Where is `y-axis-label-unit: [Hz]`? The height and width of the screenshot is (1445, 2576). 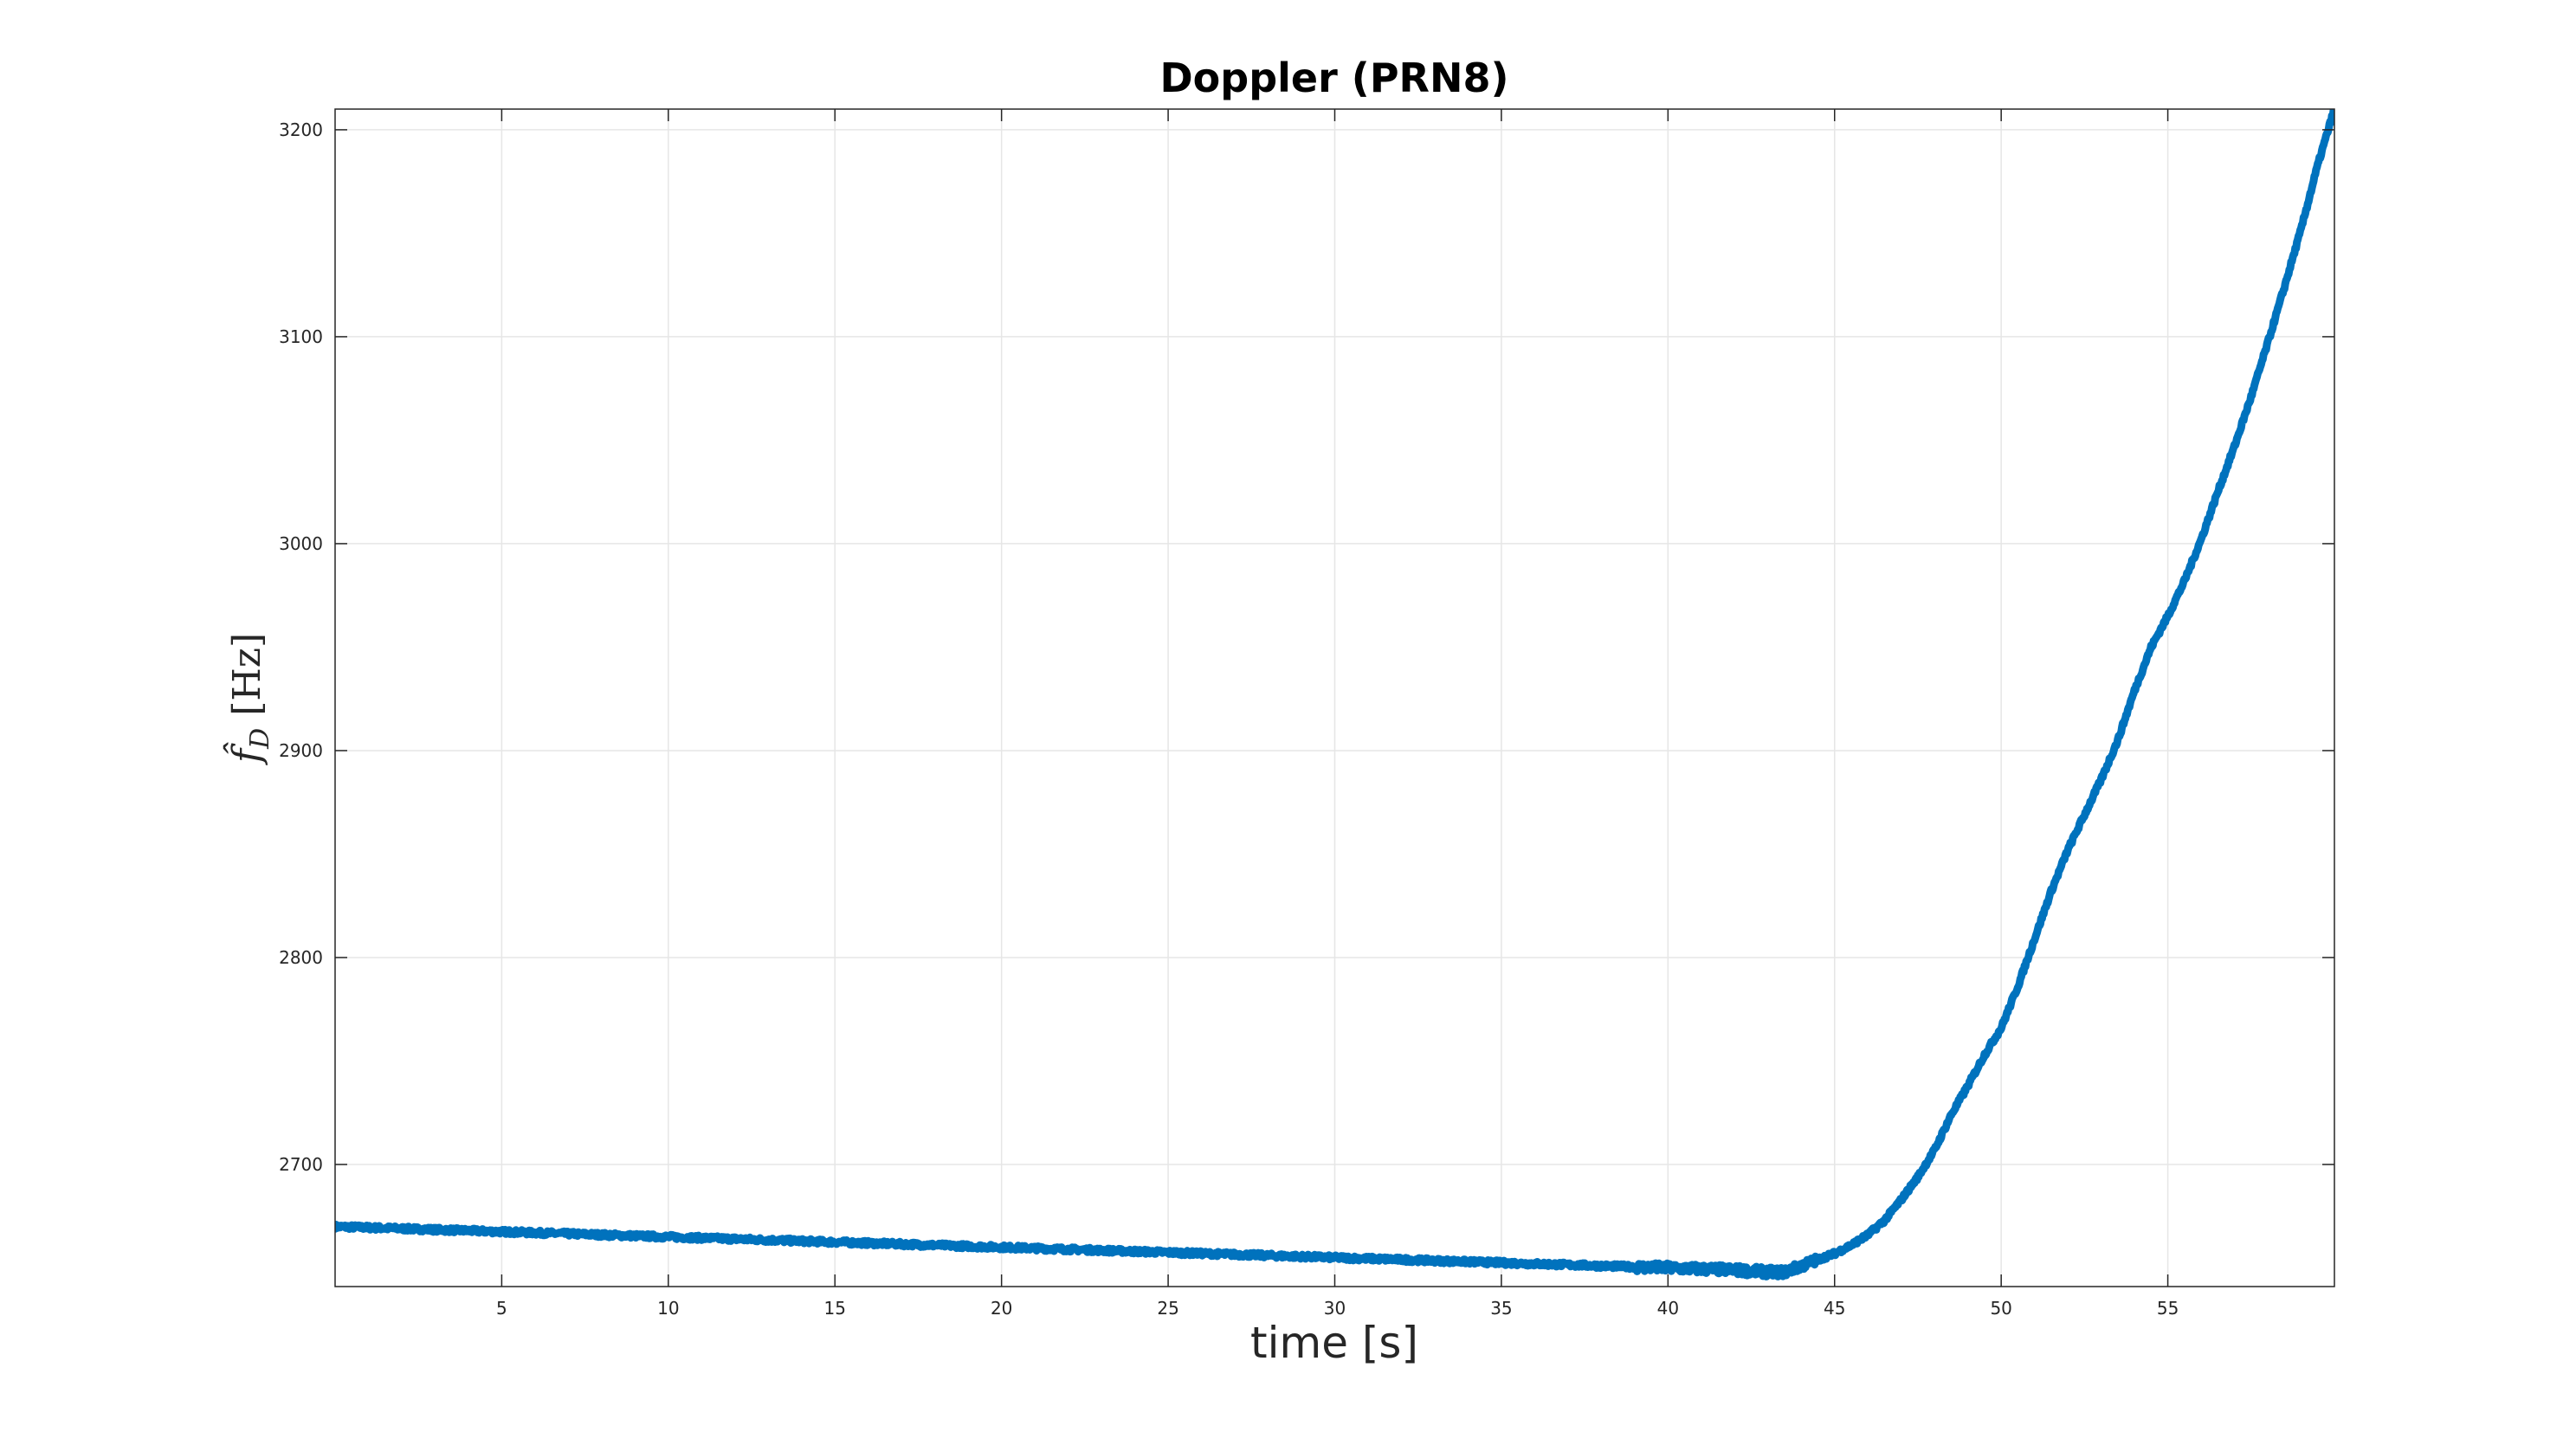 y-axis-label-unit: [Hz] is located at coordinates (247, 674).